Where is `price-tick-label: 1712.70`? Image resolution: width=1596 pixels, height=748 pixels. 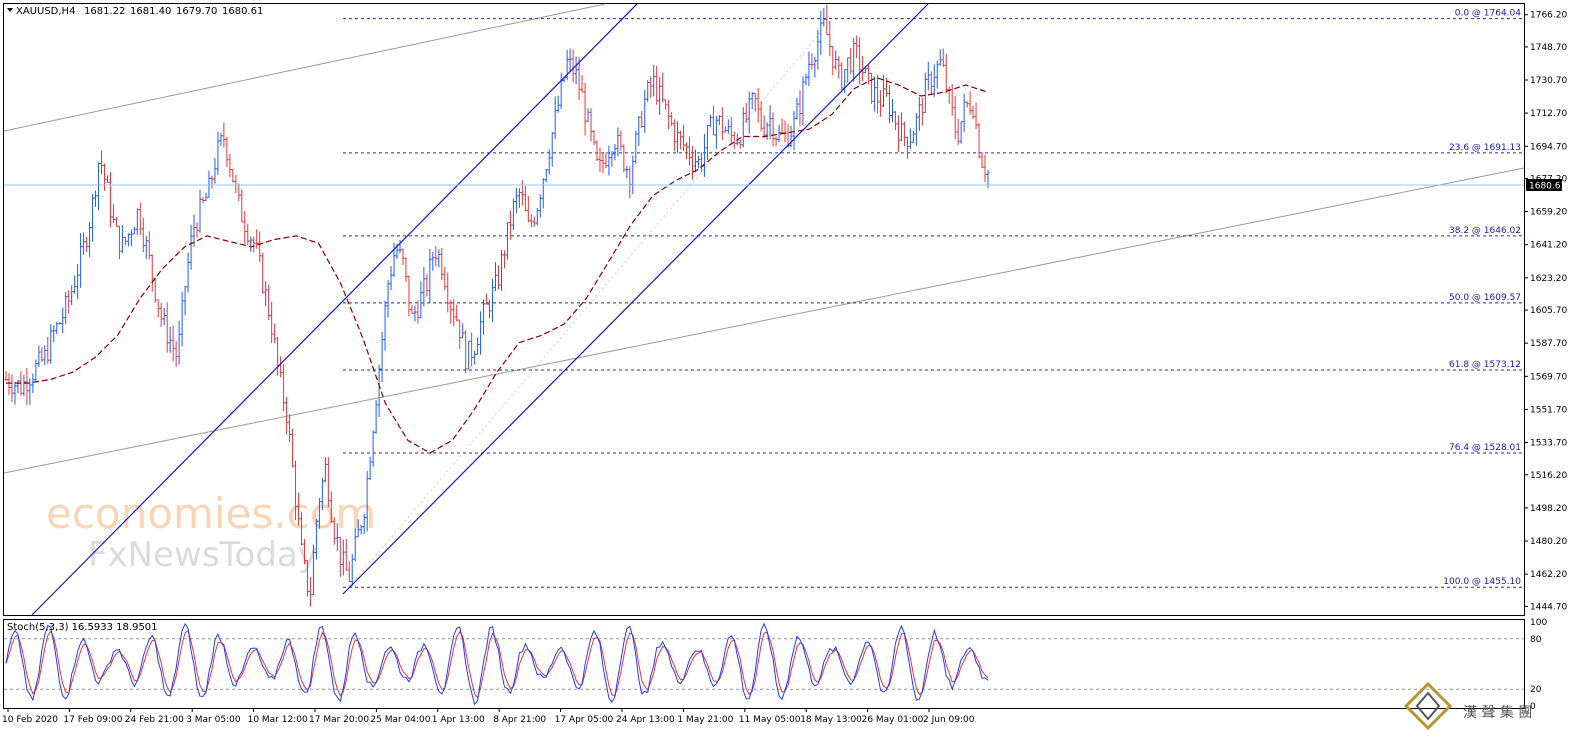 price-tick-label: 1712.70 is located at coordinates (1548, 114).